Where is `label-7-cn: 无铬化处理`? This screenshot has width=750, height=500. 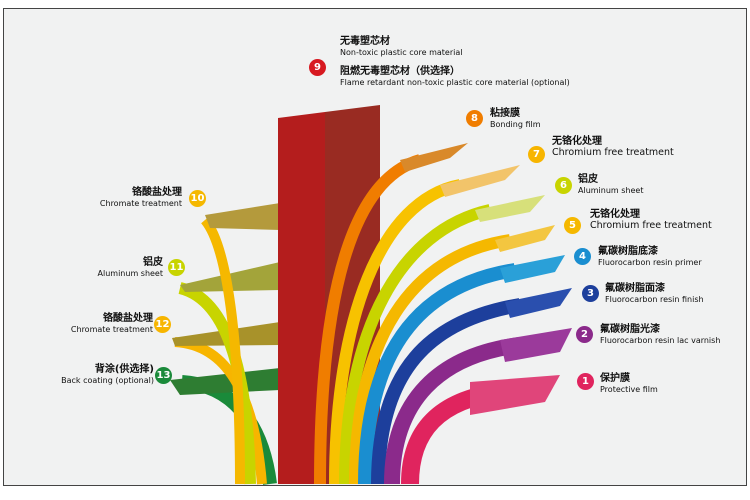 label-7-cn: 无铬化处理 is located at coordinates (577, 141).